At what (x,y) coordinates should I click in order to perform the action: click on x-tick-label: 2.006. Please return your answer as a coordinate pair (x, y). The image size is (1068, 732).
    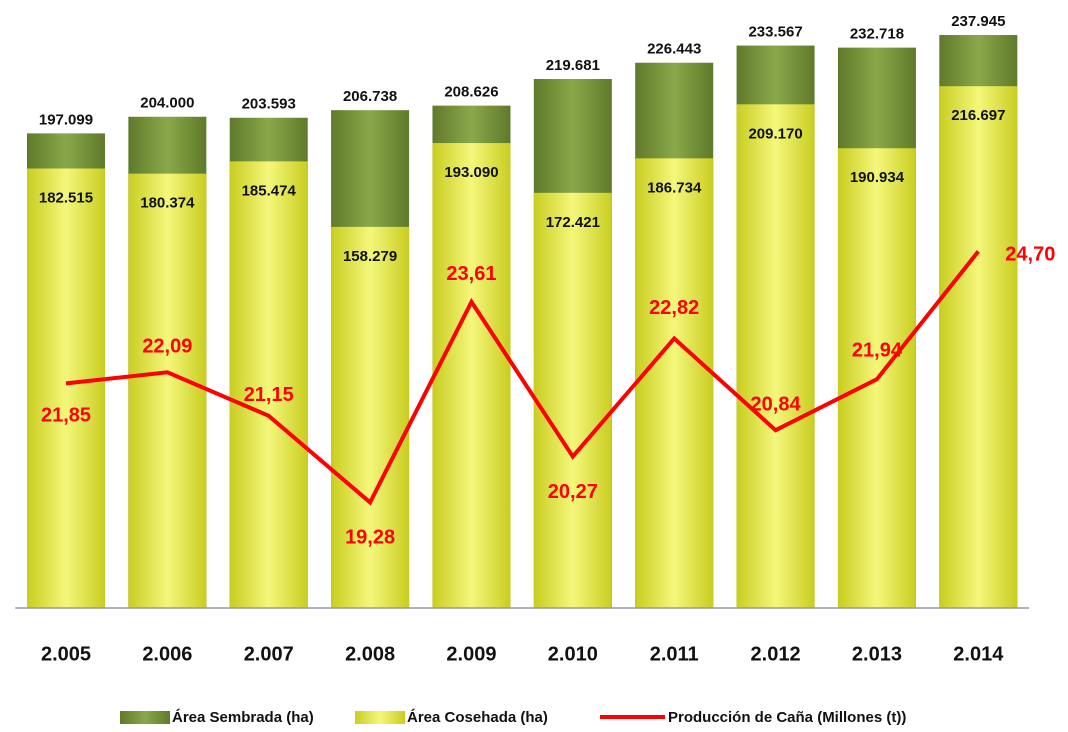
    Looking at the image, I should click on (167, 654).